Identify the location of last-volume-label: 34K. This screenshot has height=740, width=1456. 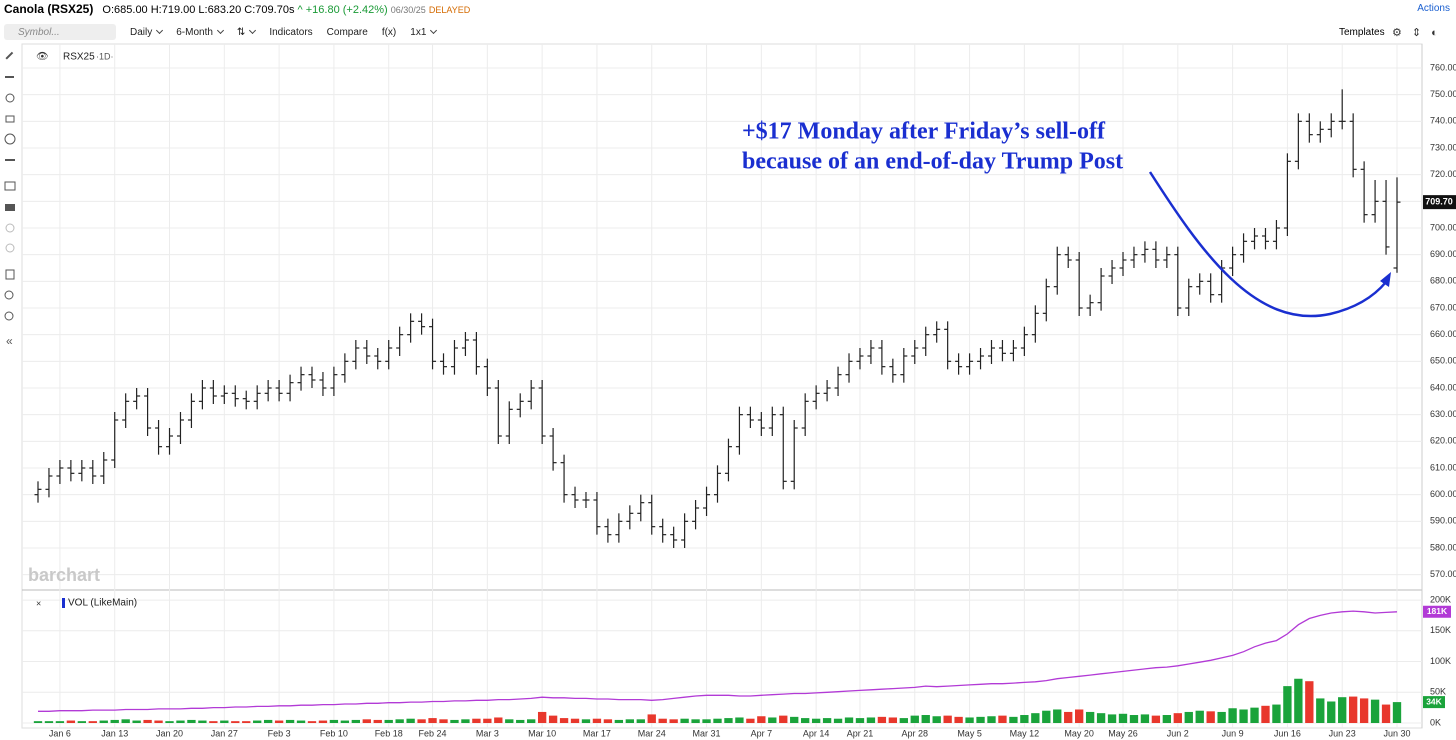
(1434, 701).